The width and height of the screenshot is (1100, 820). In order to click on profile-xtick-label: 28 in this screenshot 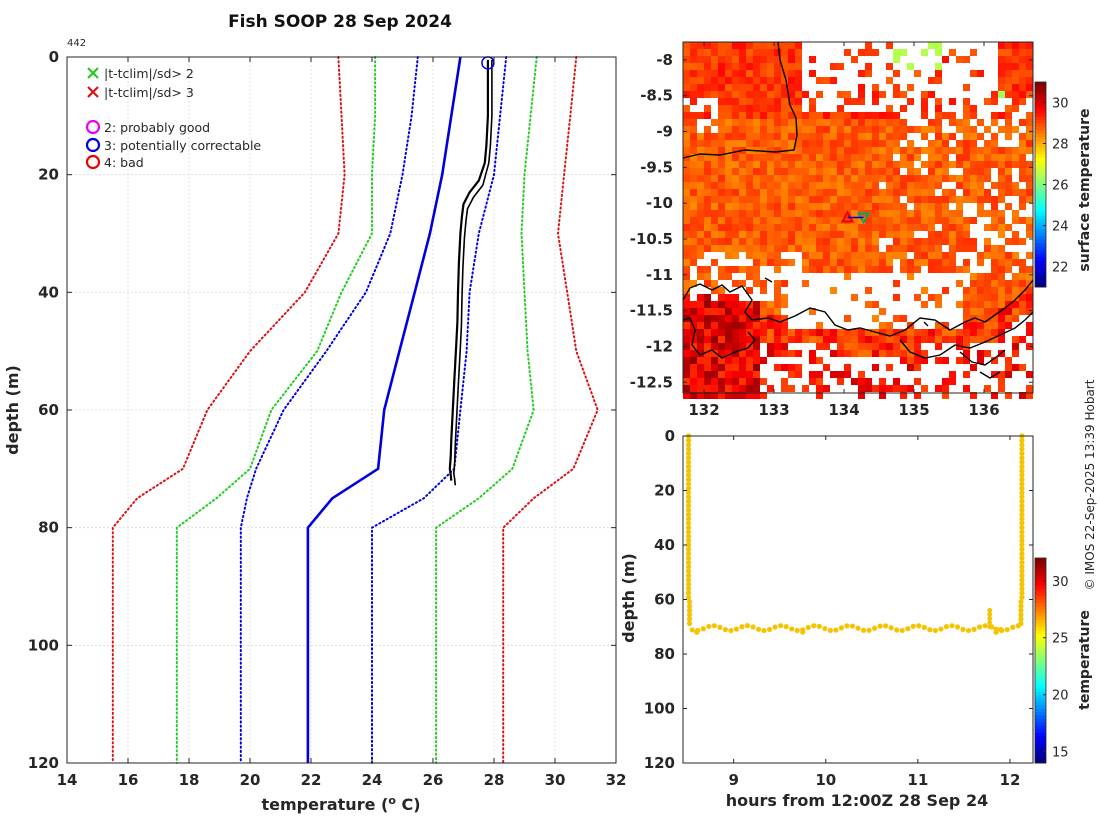, I will do `click(494, 780)`.